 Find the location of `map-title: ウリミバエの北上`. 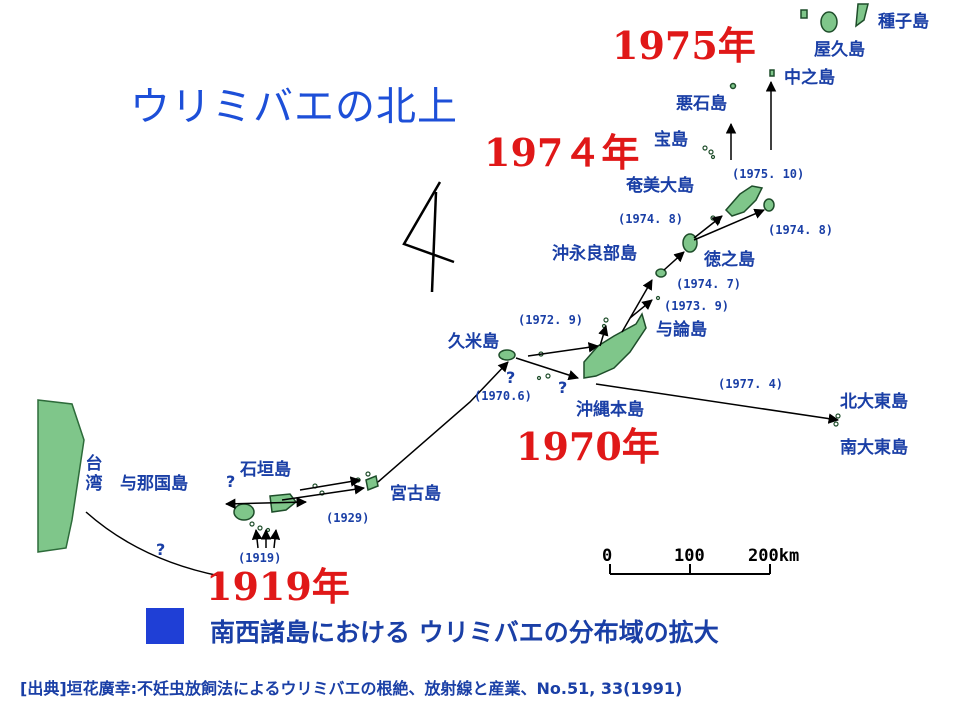

map-title: ウリミバエの北上 is located at coordinates (294, 107).